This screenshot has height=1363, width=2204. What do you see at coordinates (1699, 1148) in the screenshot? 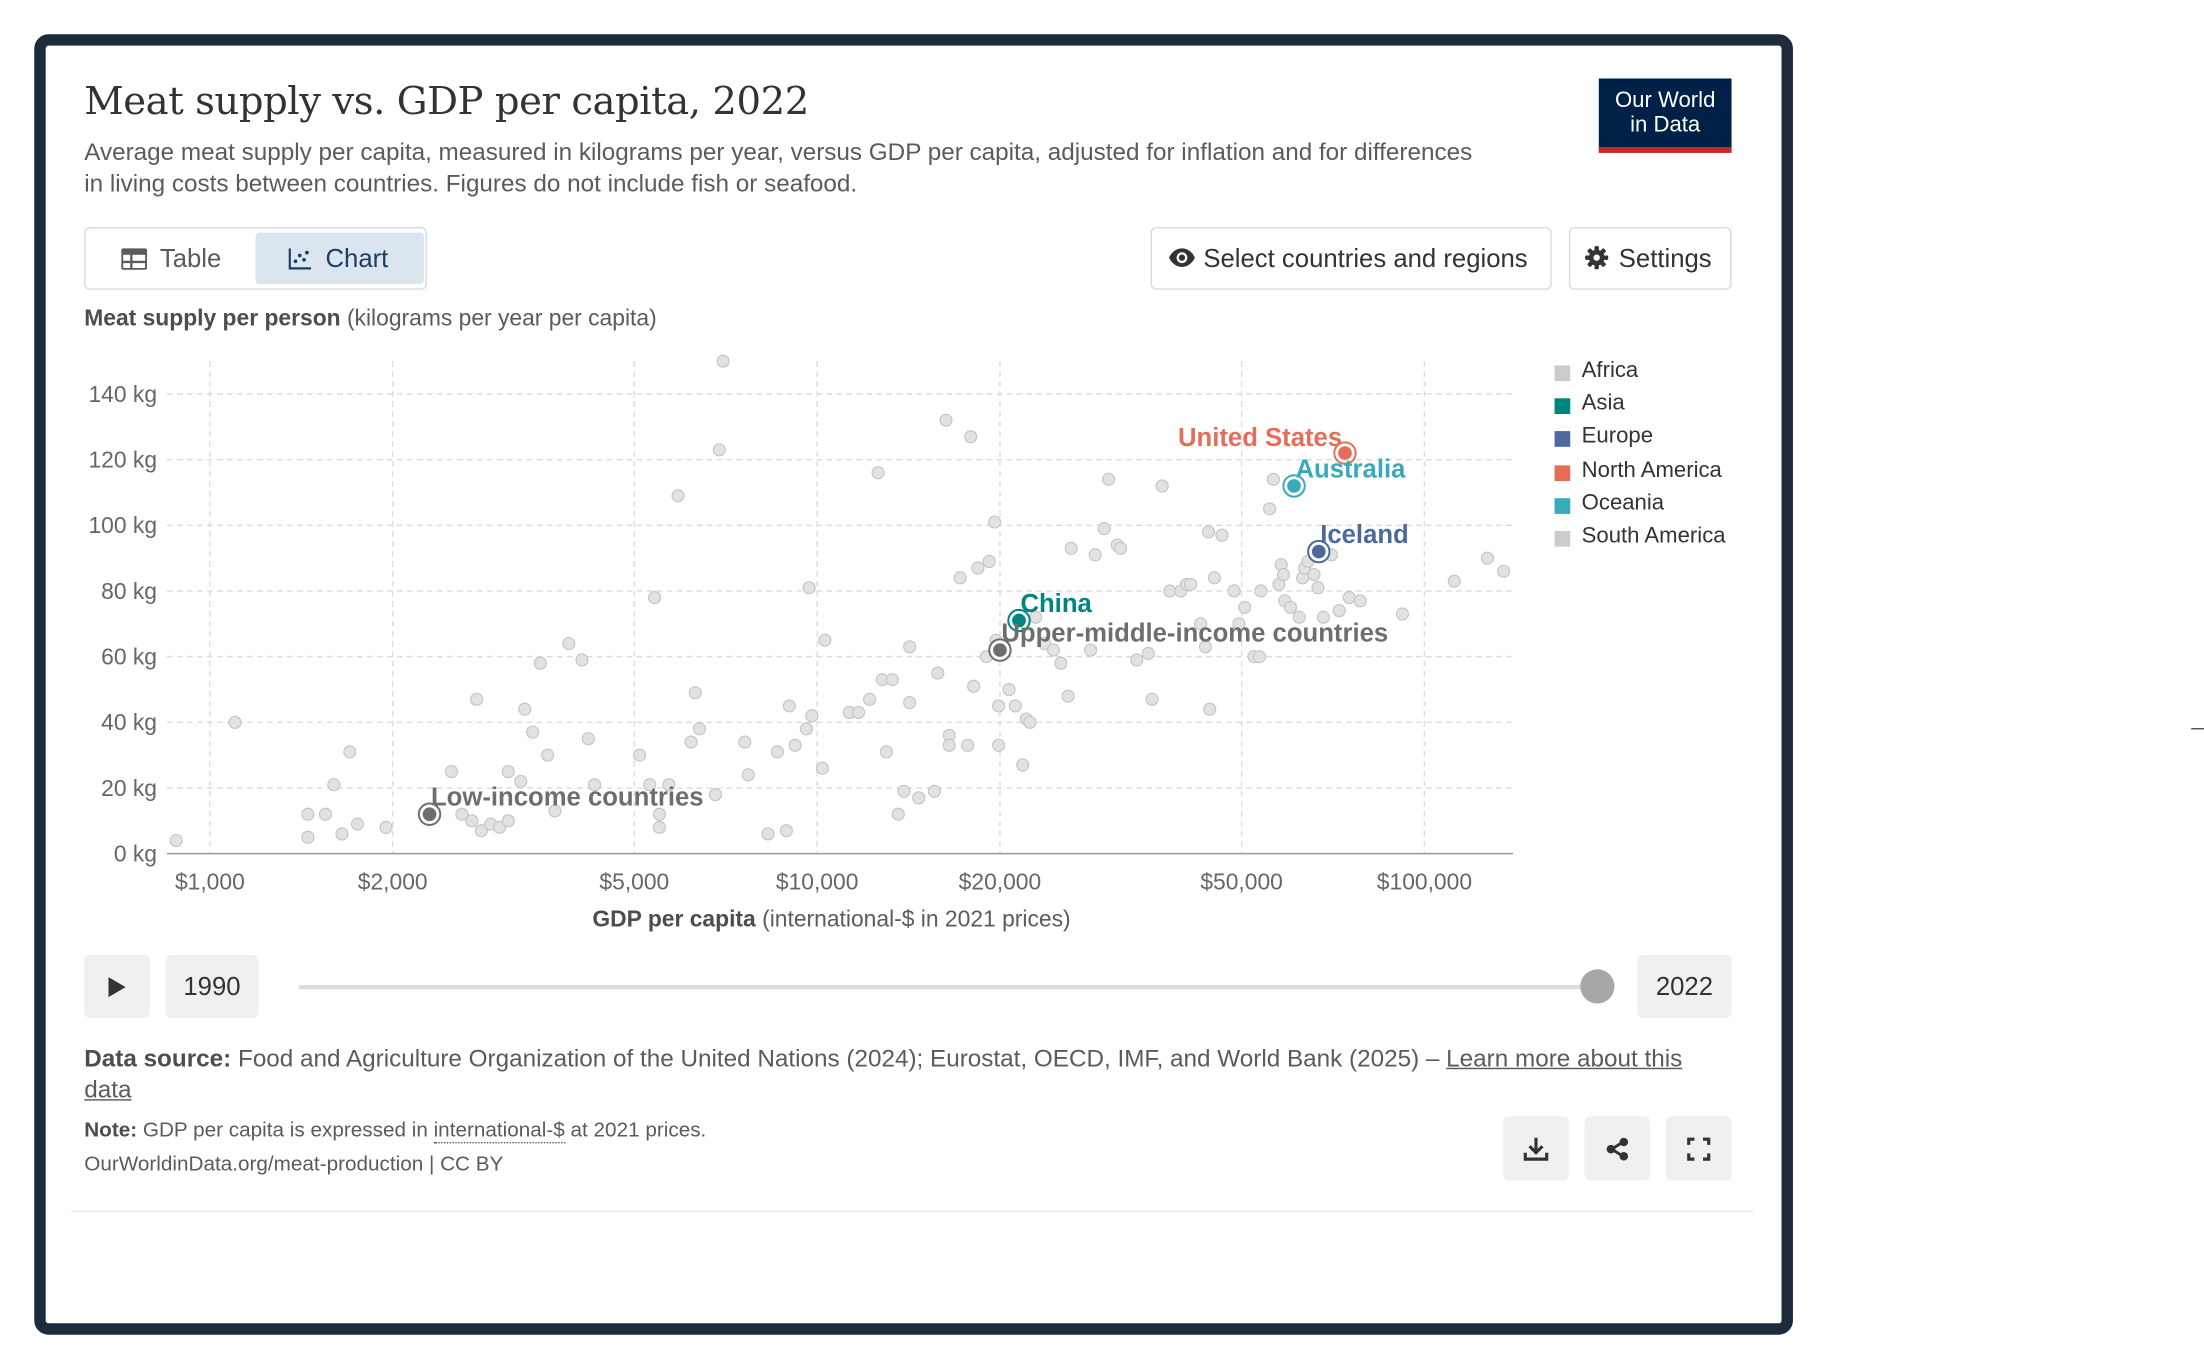
I see `fullscreen-button` at bounding box center [1699, 1148].